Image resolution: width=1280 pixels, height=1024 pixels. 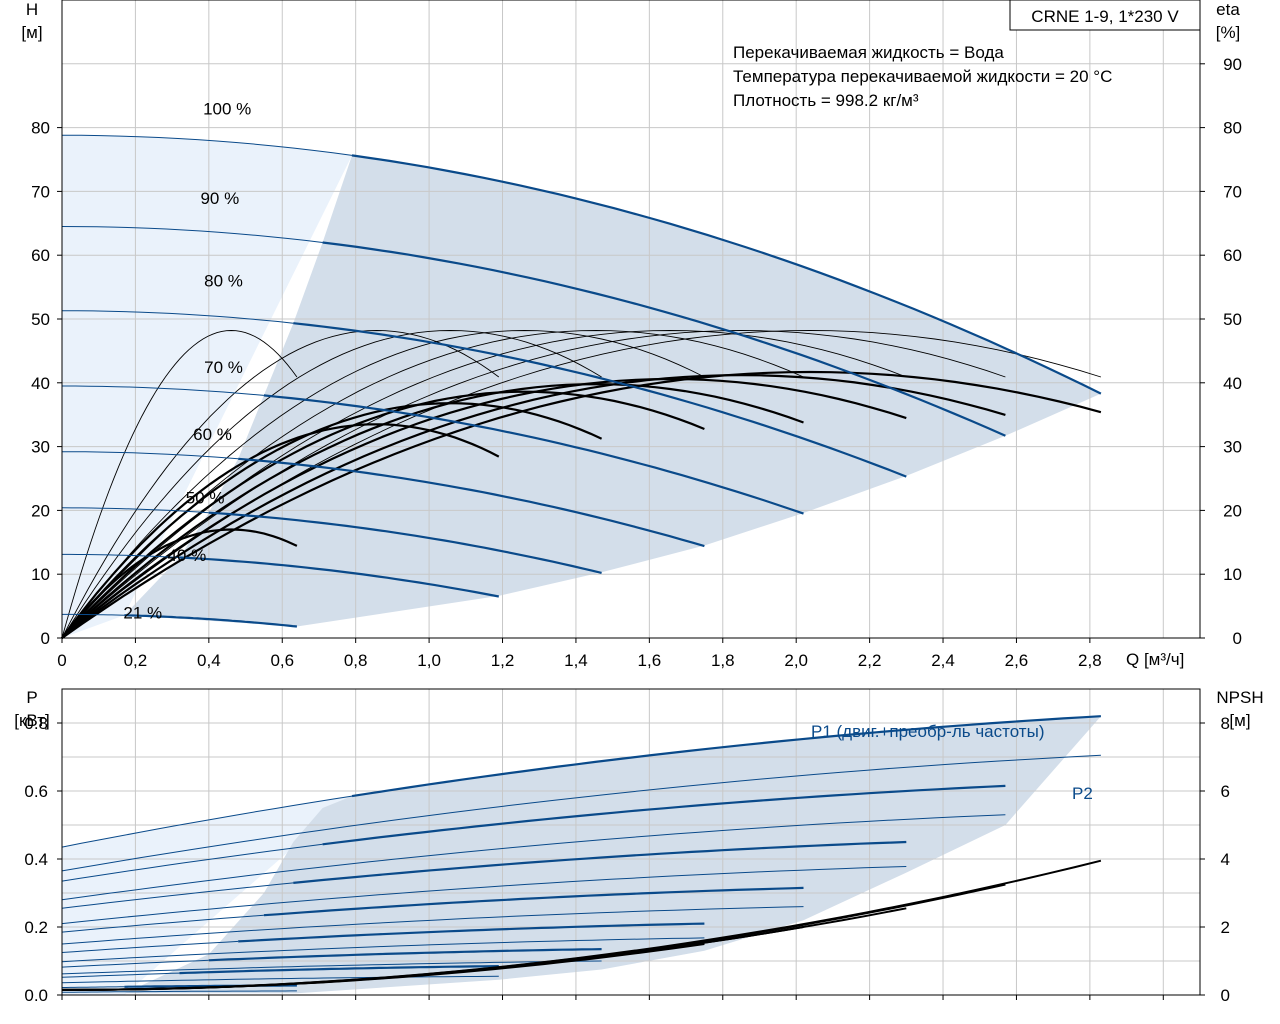 What do you see at coordinates (1017, 660) in the screenshot?
I see `x-tick-label: 2,6` at bounding box center [1017, 660].